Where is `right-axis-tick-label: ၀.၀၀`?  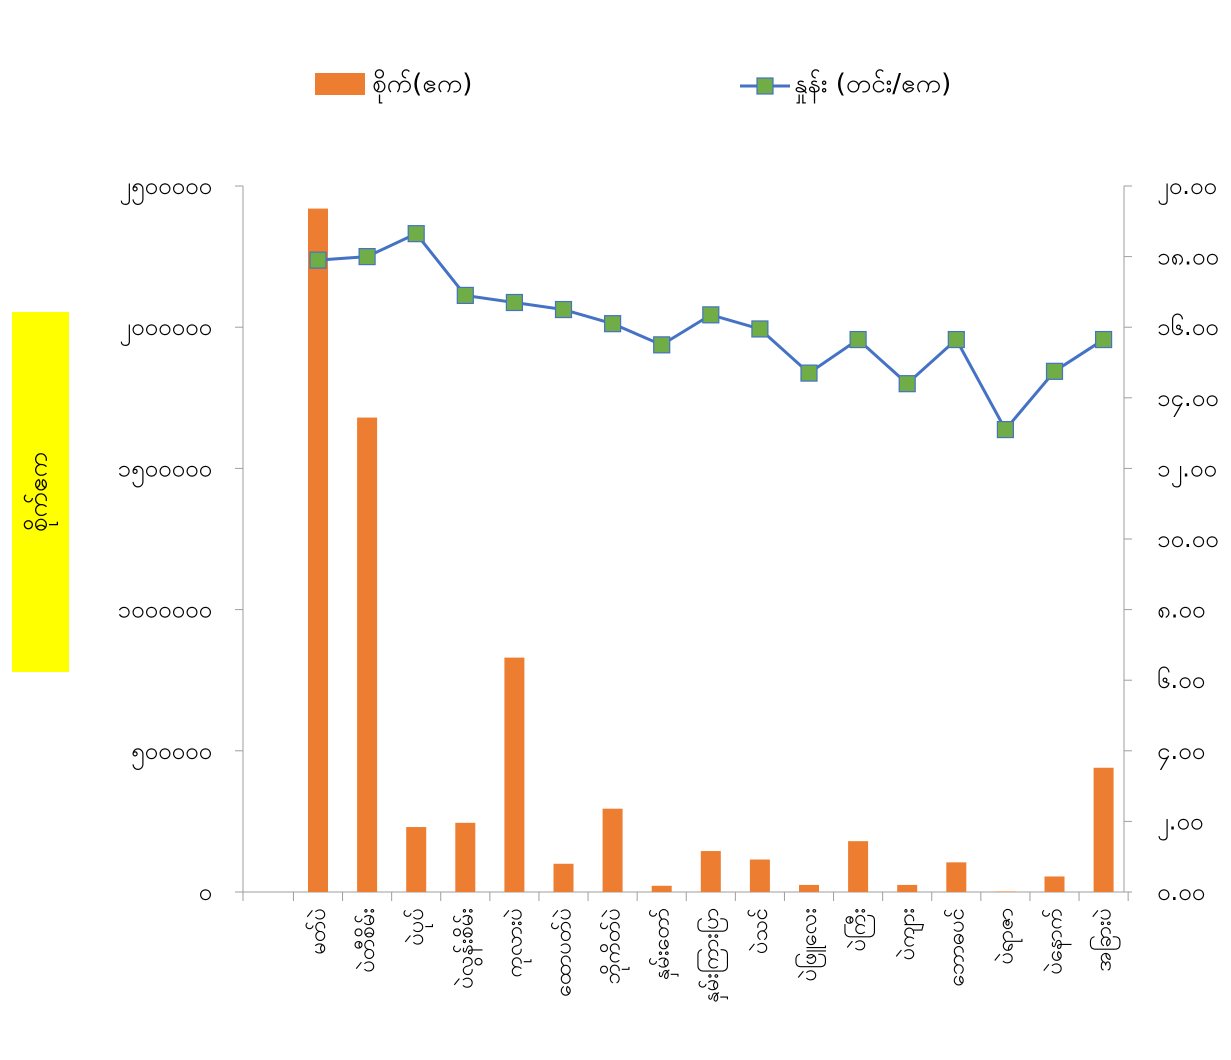 right-axis-tick-label: ၀.၀၀ is located at coordinates (1181, 892).